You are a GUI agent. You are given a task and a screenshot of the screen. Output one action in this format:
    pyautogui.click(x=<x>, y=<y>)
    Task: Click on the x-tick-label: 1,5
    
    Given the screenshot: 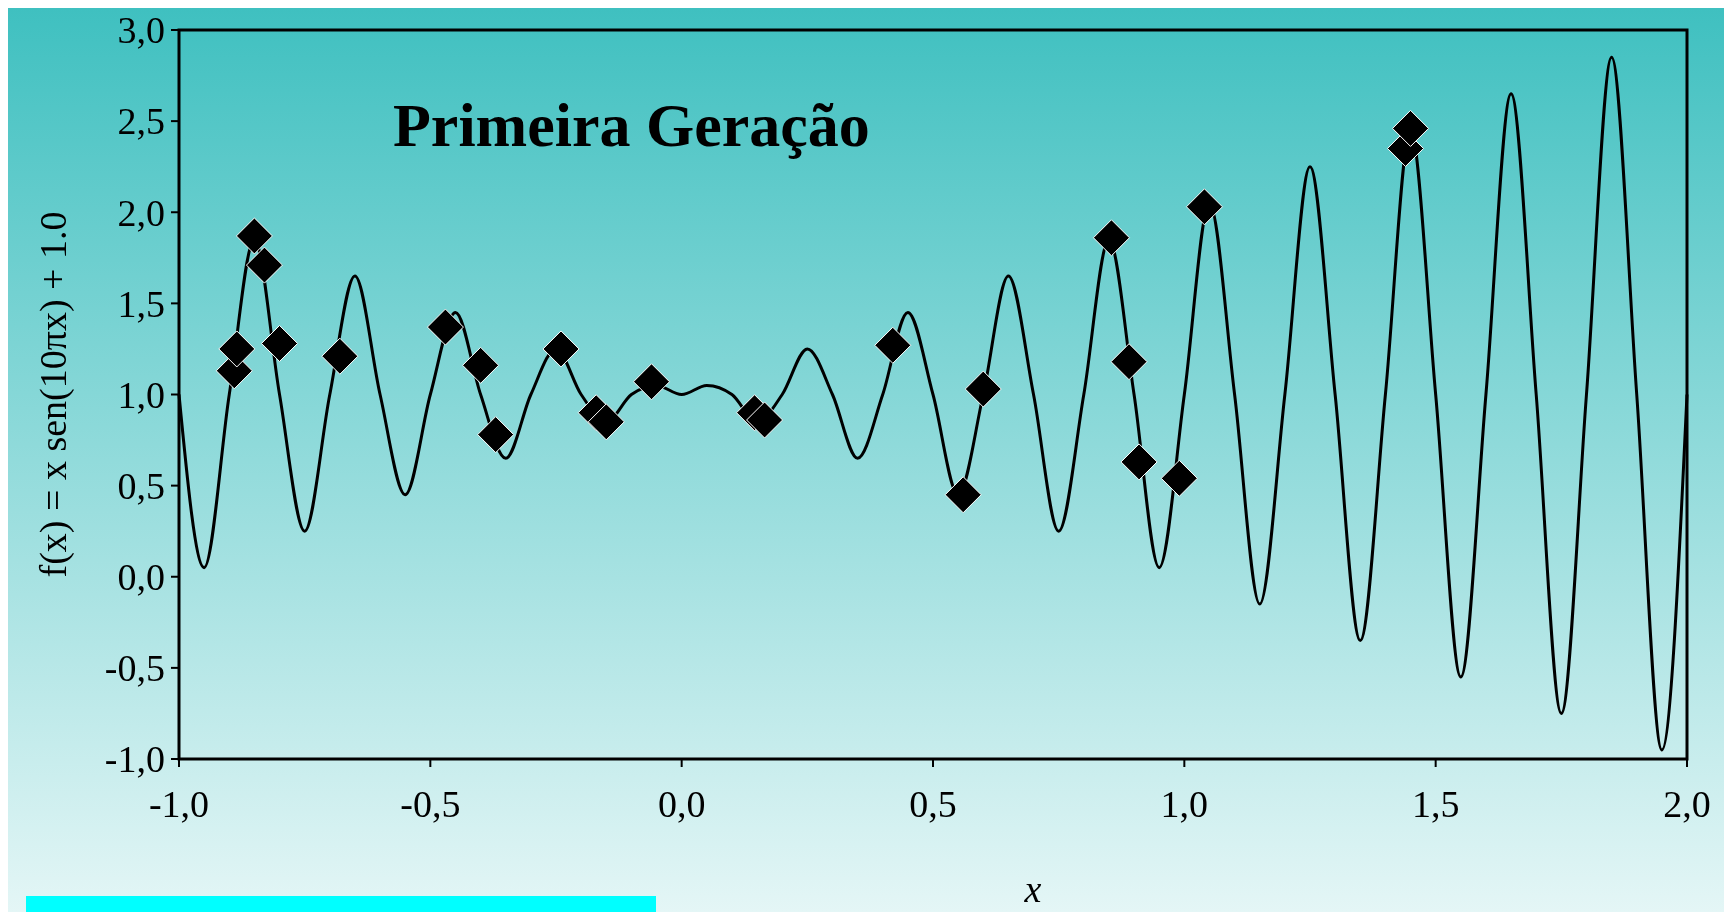 What is the action you would take?
    pyautogui.click(x=1435, y=804)
    